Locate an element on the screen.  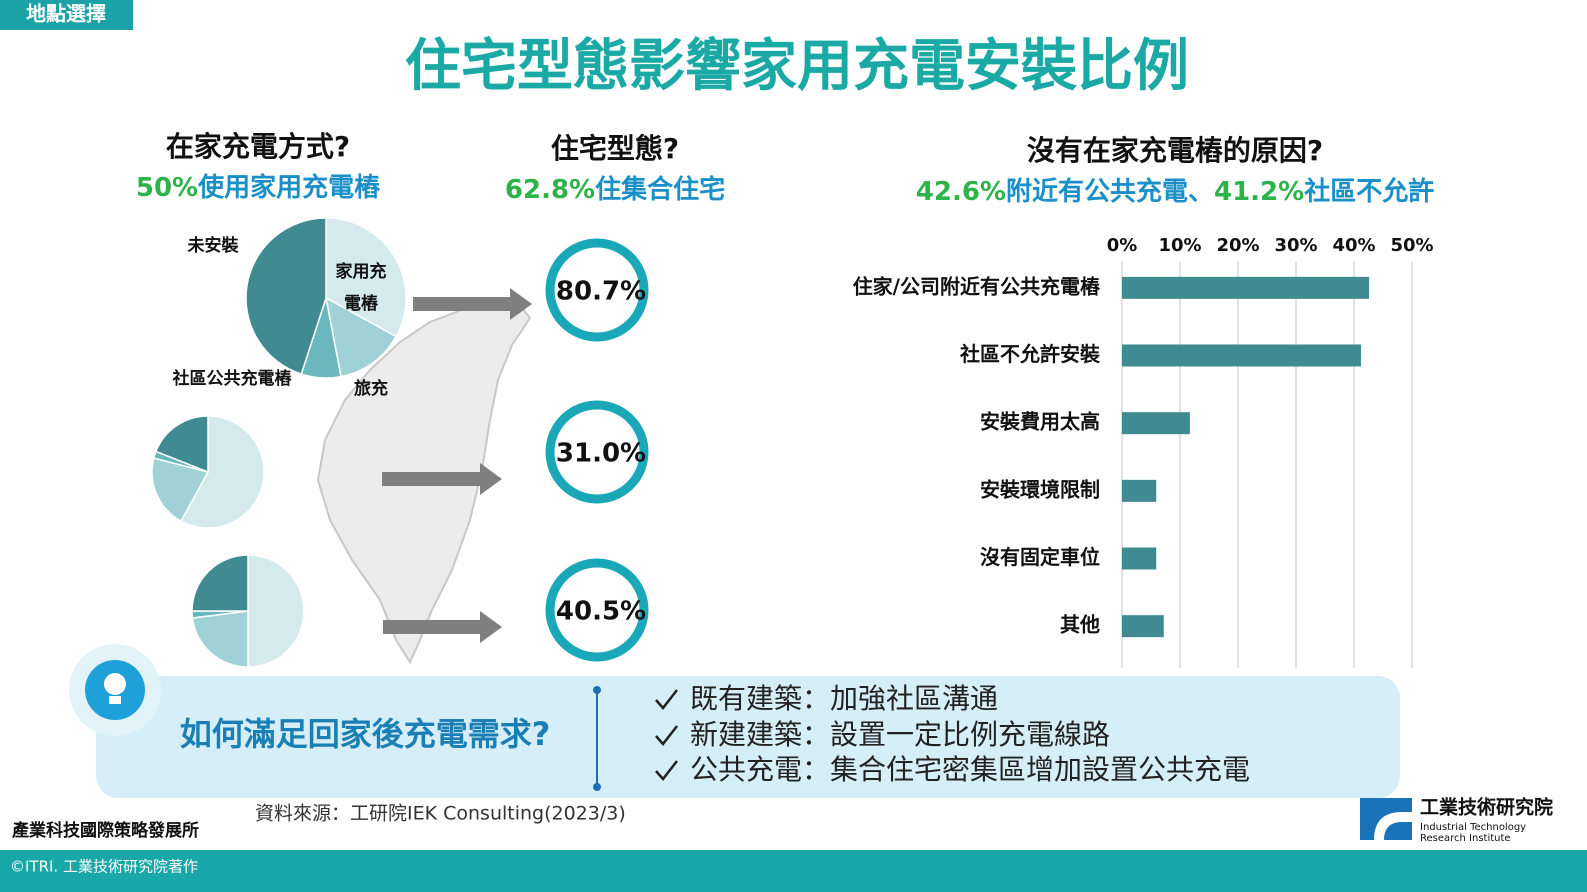
x-tick-label: 10% is located at coordinates (1179, 245).